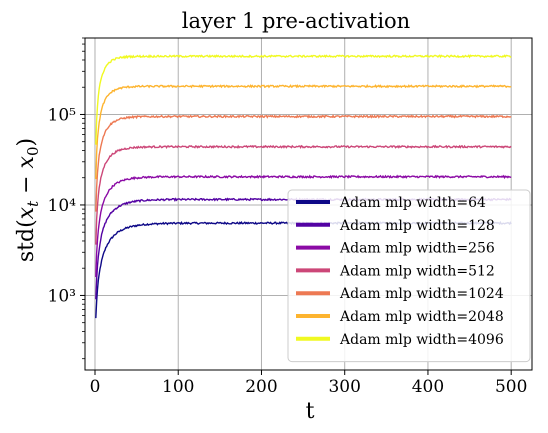 The image size is (548, 433). I want to click on y-tick-label: 10⁵, so click(62, 115).